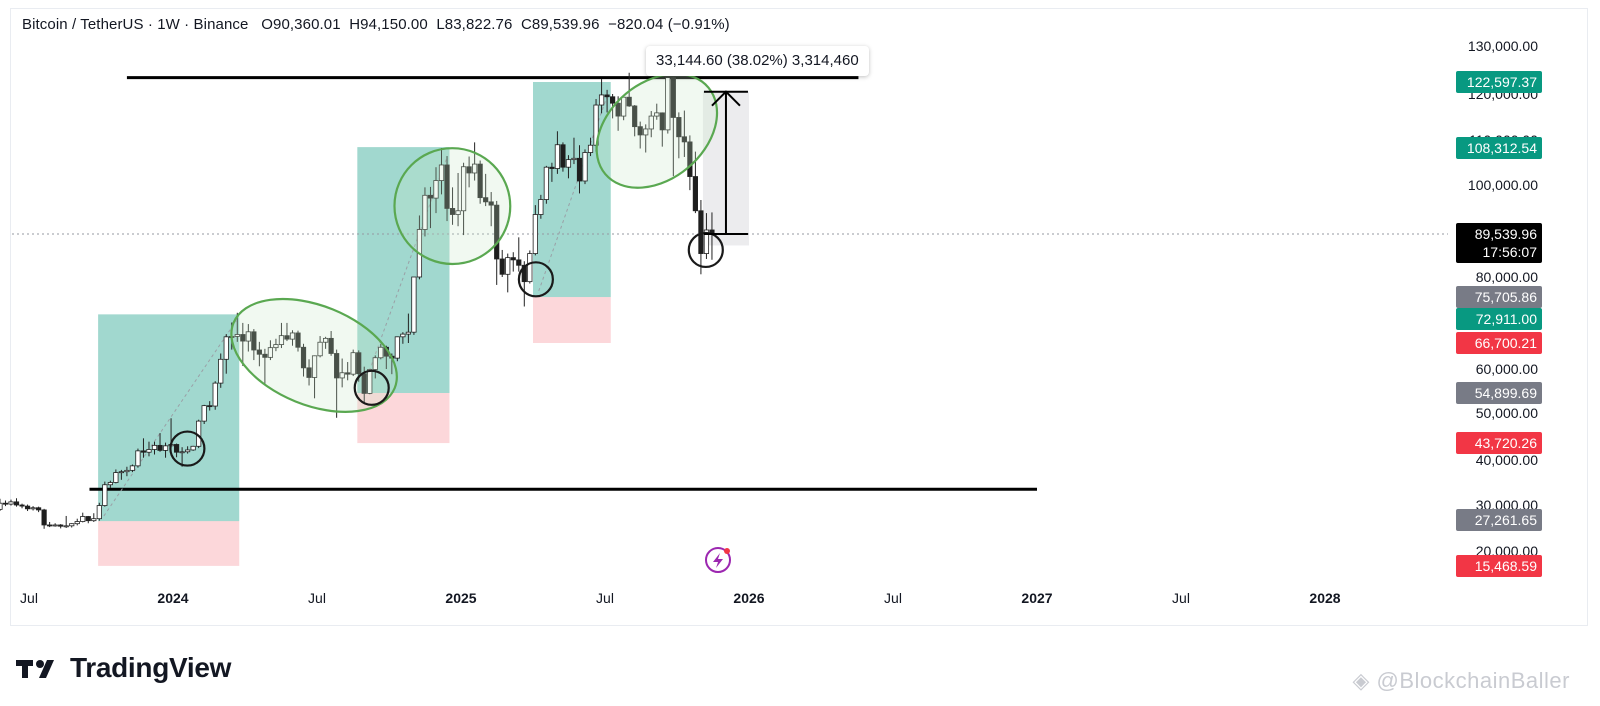 Image resolution: width=1600 pixels, height=706 pixels. Describe the element at coordinates (1499, 343) in the screenshot. I see `price-badge: 66,700.21` at that location.